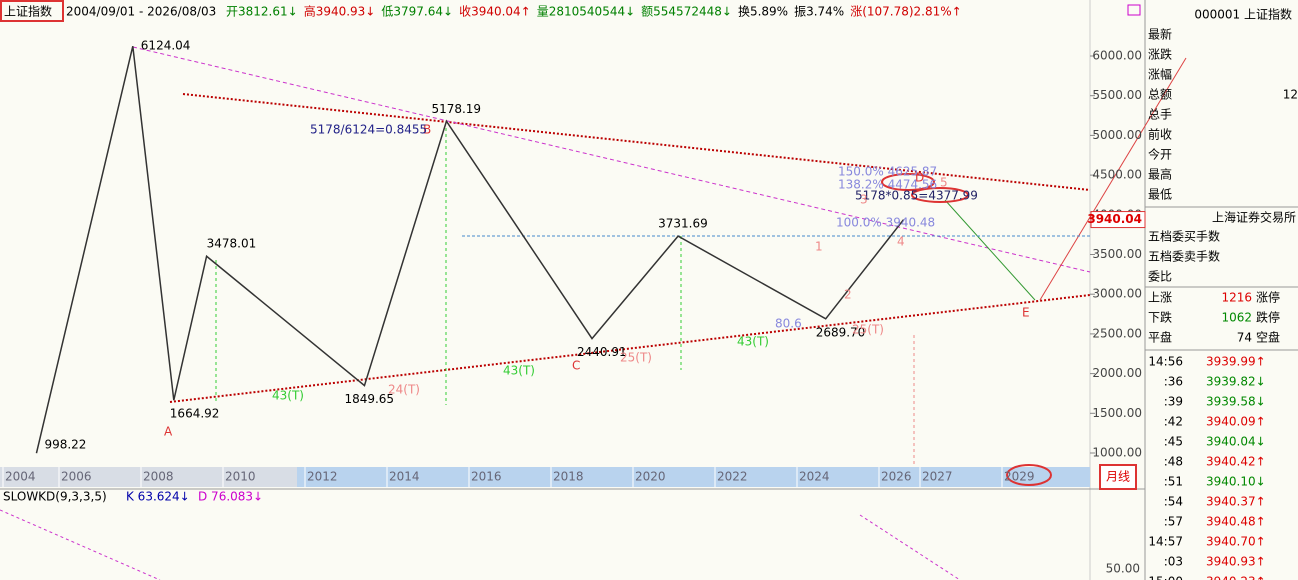 Image resolution: width=1298 pixels, height=580 pixels. What do you see at coordinates (1173, 382) in the screenshot?
I see `tick-time: :36` at bounding box center [1173, 382].